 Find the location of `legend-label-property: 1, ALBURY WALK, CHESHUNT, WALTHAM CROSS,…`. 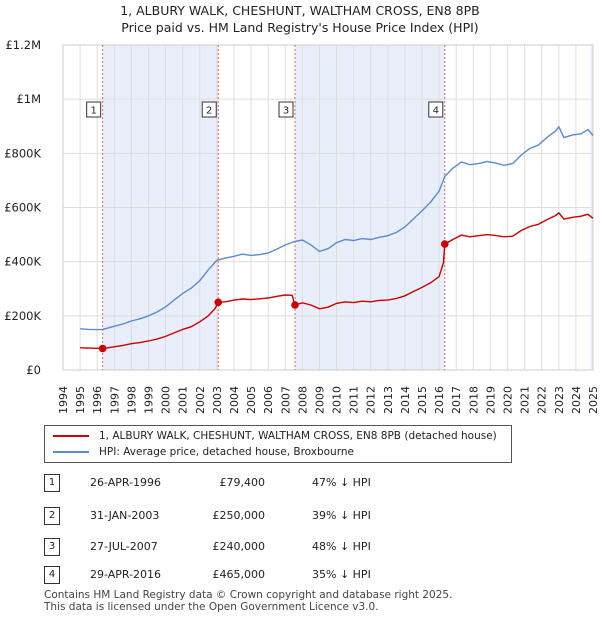

legend-label-property: 1, ALBURY WALK, CHESHUNT, WALTHAM CROSS,… is located at coordinates (298, 436).